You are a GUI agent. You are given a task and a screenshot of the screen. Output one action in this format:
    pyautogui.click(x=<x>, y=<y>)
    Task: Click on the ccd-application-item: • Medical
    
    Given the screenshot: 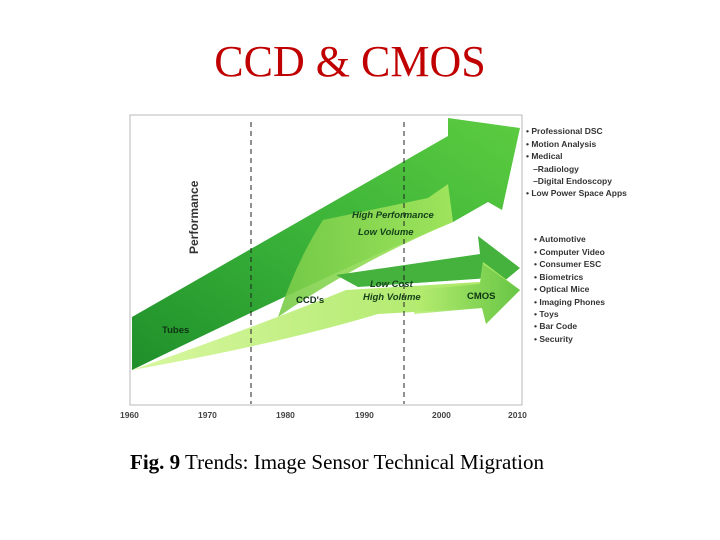 What is the action you would take?
    pyautogui.click(x=544, y=156)
    